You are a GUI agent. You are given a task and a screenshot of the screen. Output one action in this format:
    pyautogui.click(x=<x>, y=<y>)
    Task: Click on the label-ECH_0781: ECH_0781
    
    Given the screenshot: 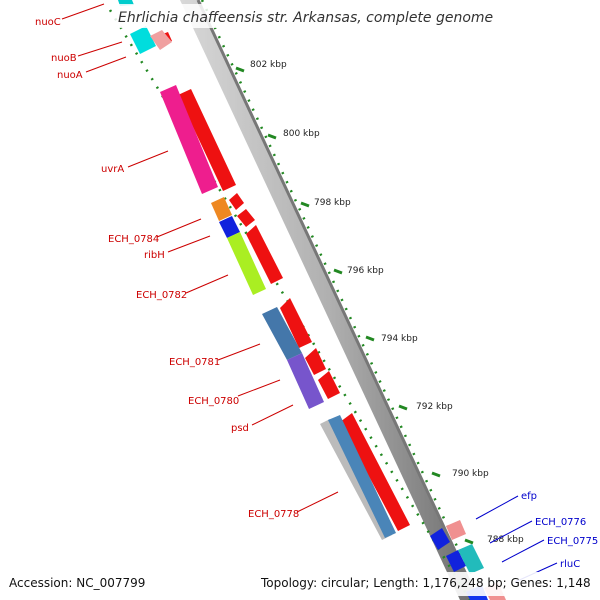 What is the action you would take?
    pyautogui.click(x=194, y=362)
    